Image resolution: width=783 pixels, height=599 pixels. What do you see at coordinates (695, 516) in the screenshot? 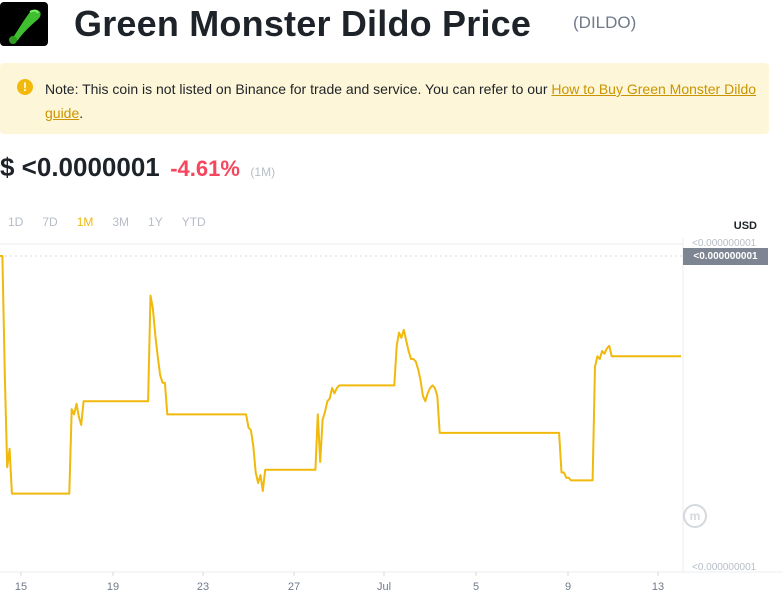
I see `coinmarketcap-watermark-icon: m` at bounding box center [695, 516].